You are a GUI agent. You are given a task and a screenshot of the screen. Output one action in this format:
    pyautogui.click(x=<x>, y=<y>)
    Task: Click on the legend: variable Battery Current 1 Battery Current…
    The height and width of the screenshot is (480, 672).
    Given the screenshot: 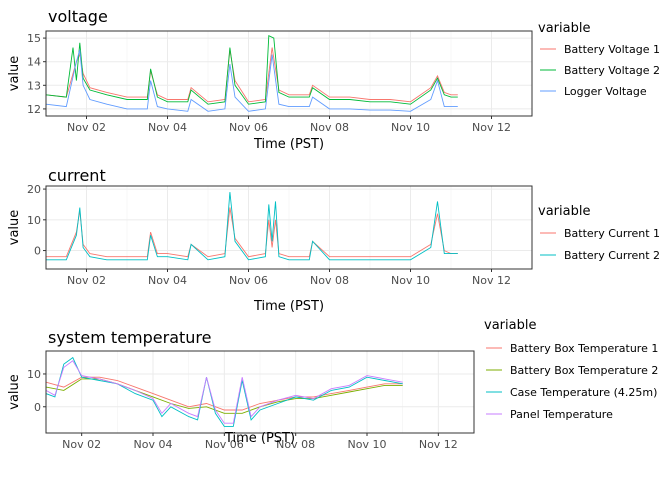 What is the action you would take?
    pyautogui.click(x=599, y=233)
    